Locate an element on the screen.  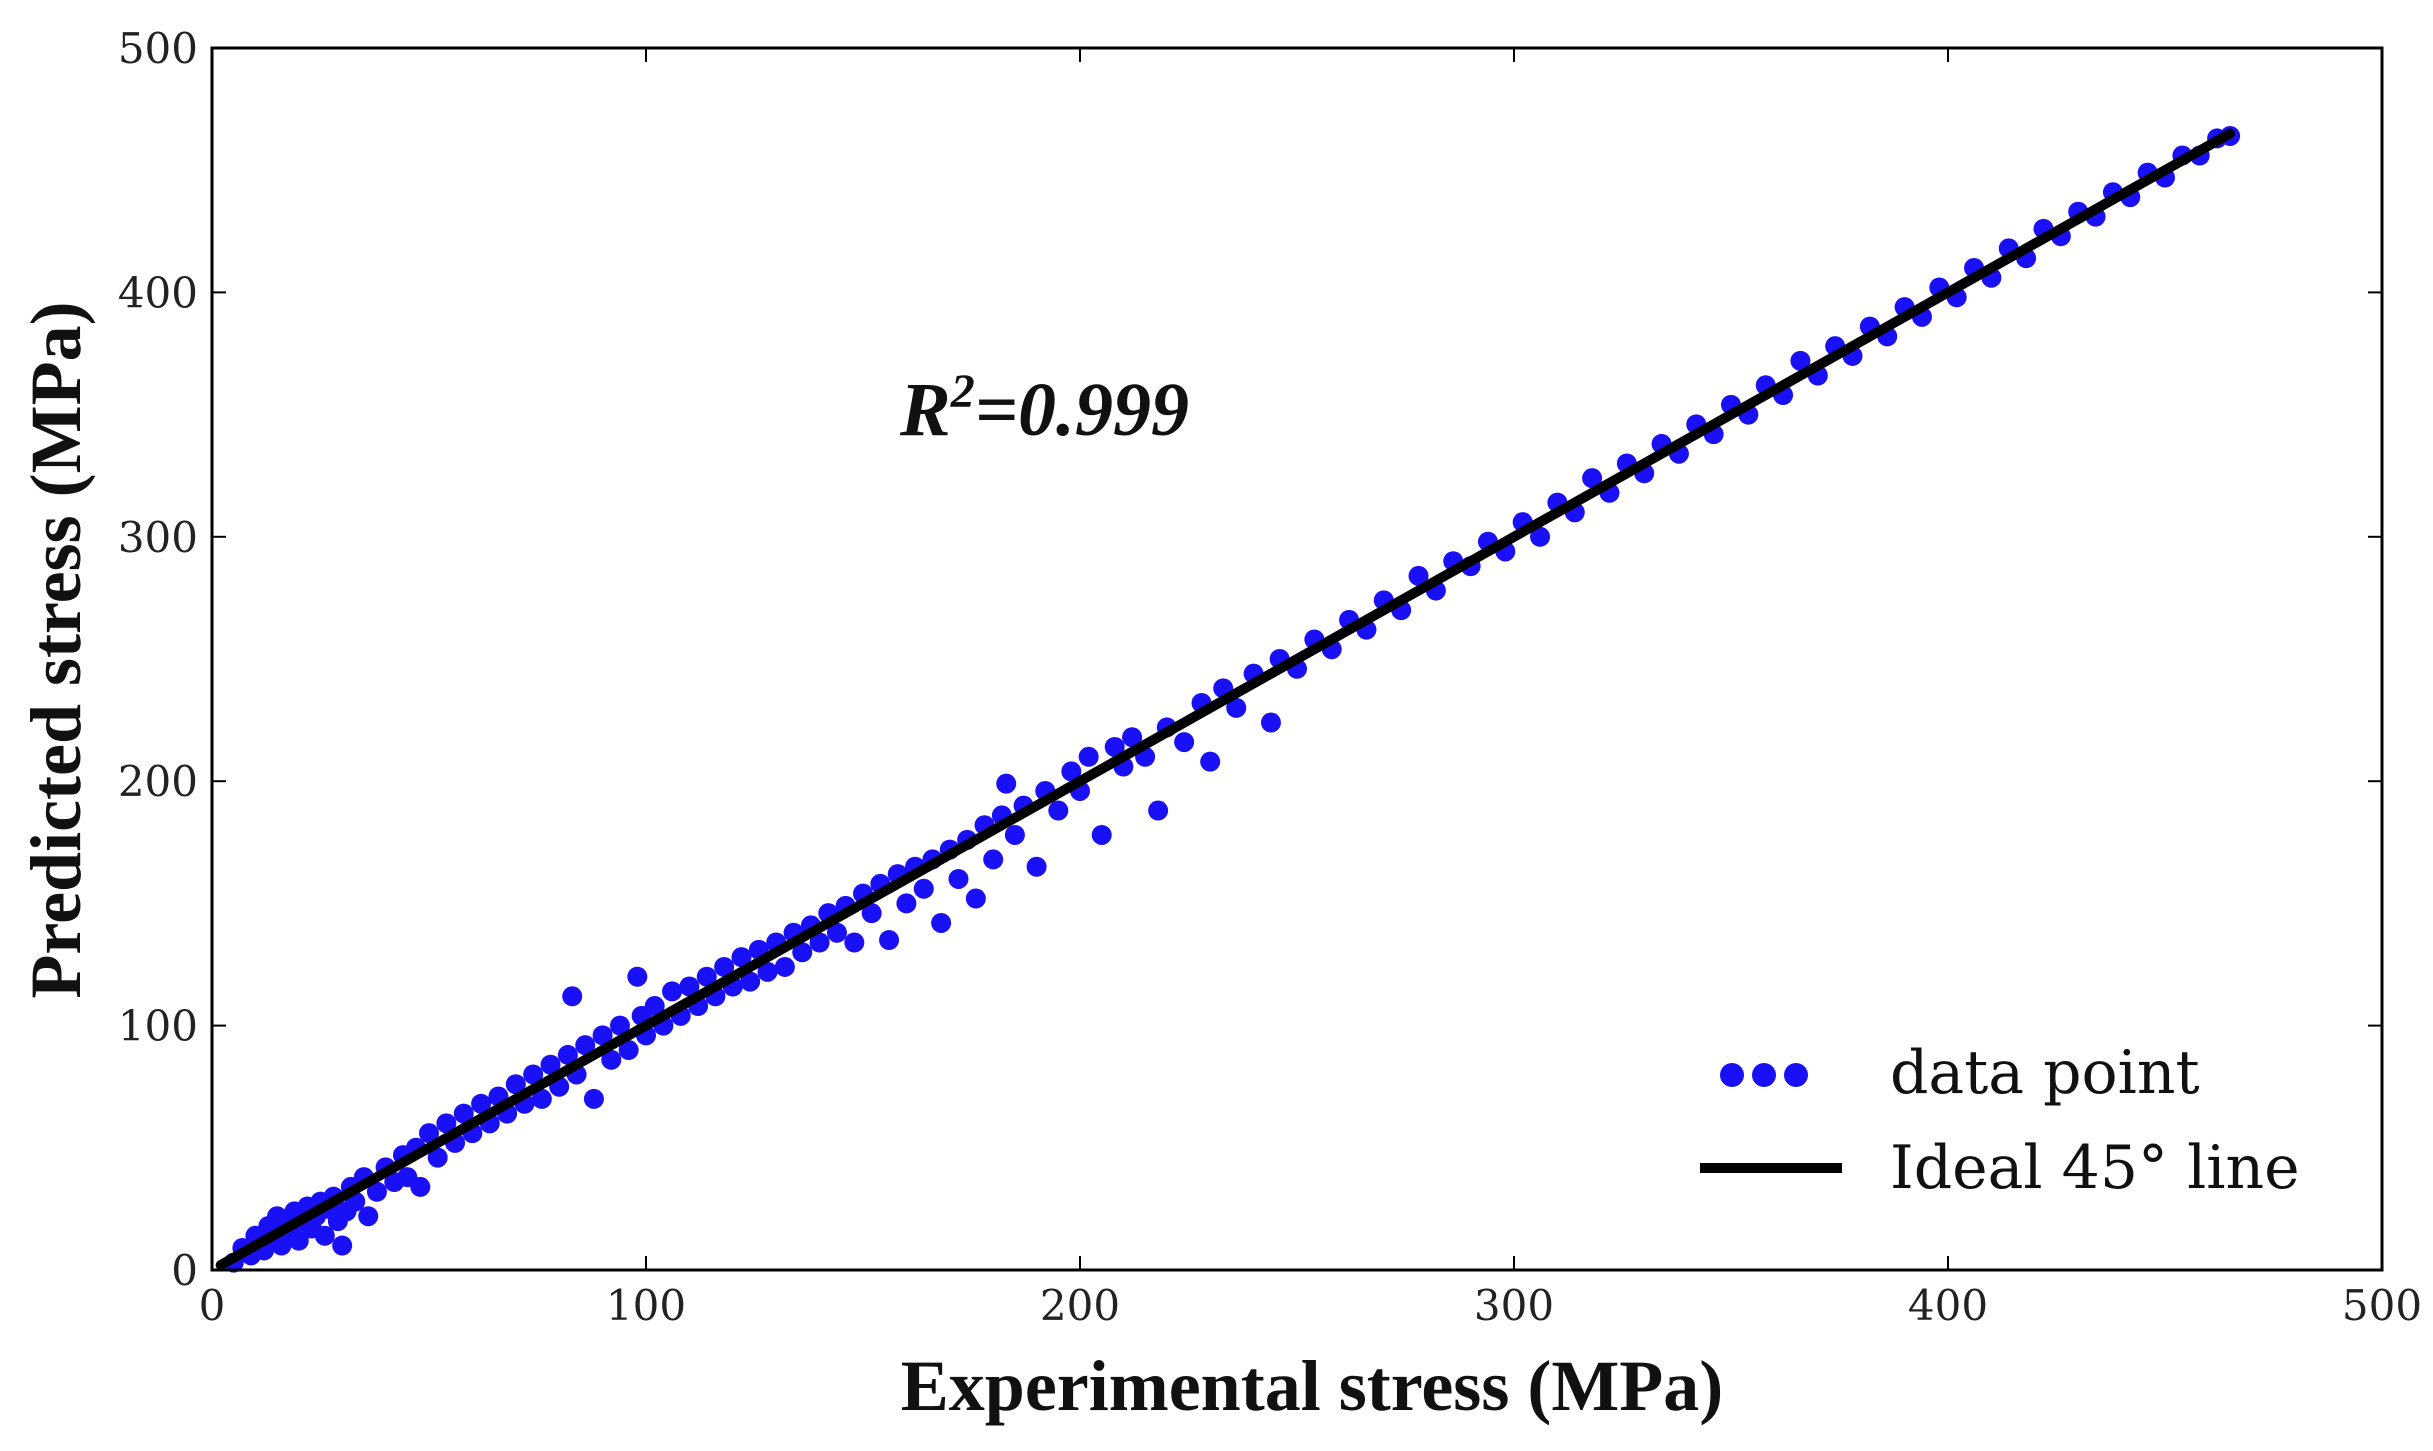
r-squared-annotation: R2=0.999 is located at coordinates (1044, 408).